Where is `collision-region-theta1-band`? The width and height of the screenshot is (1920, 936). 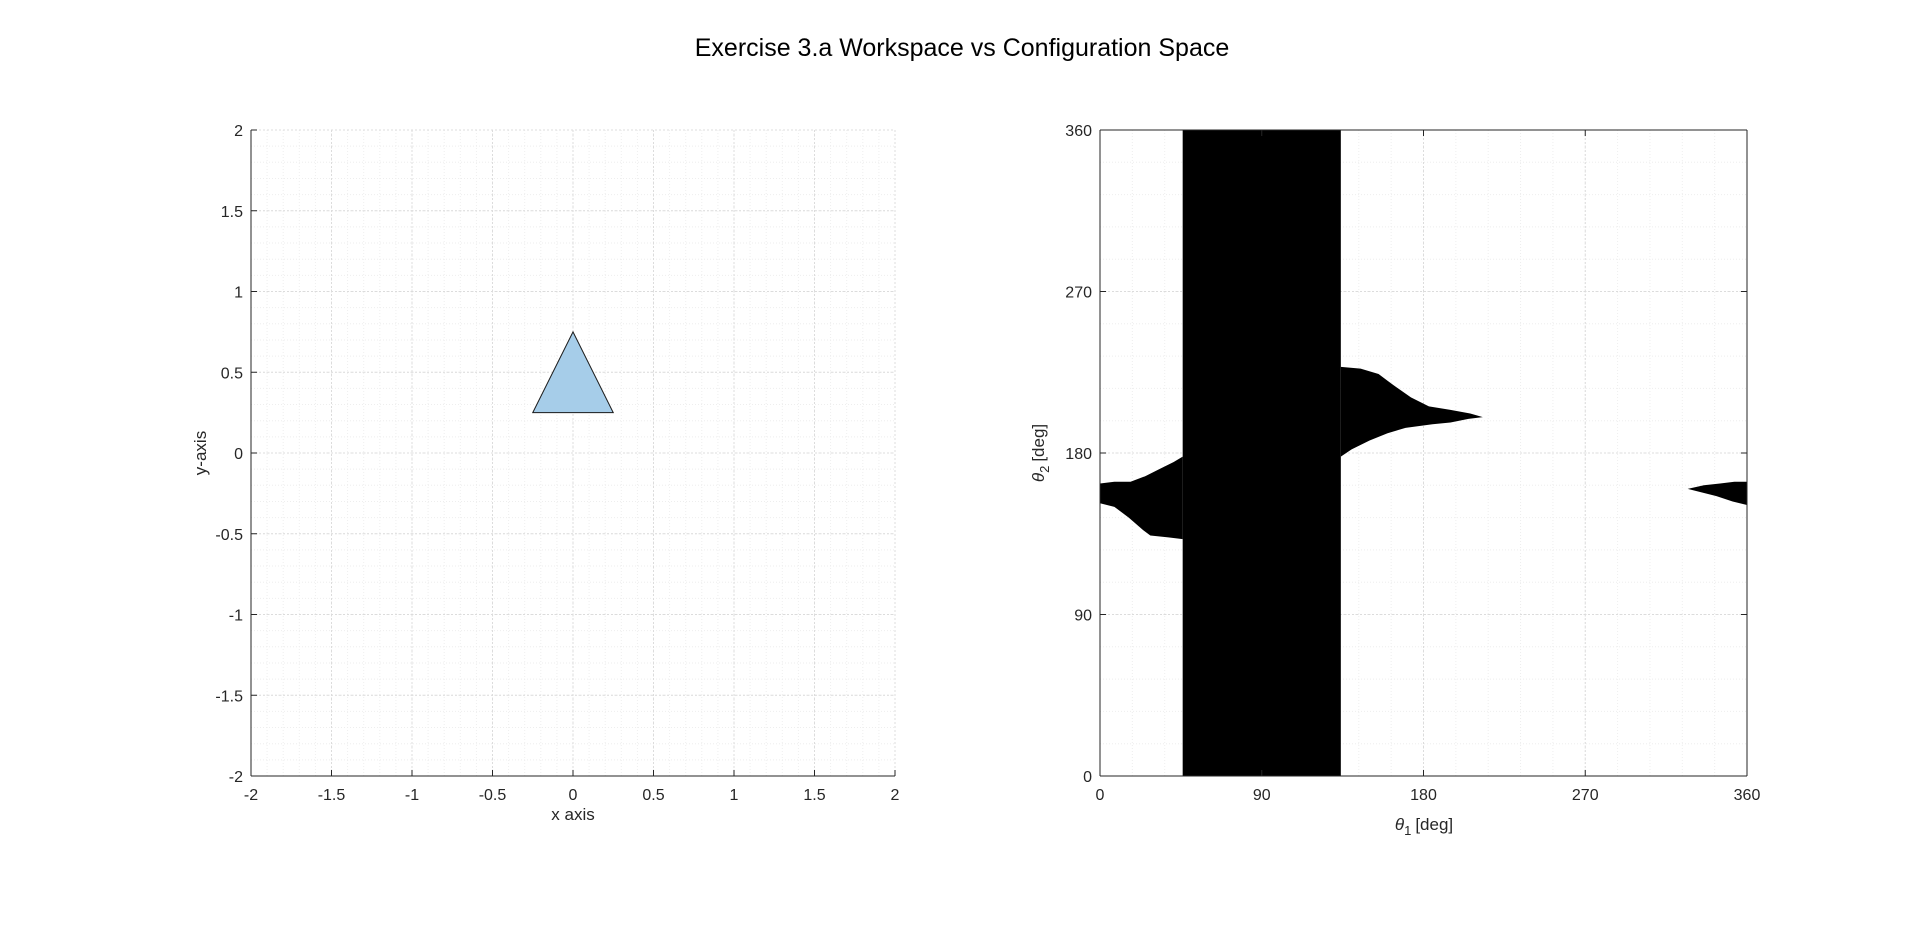
collision-region-theta1-band is located at coordinates (1261, 453).